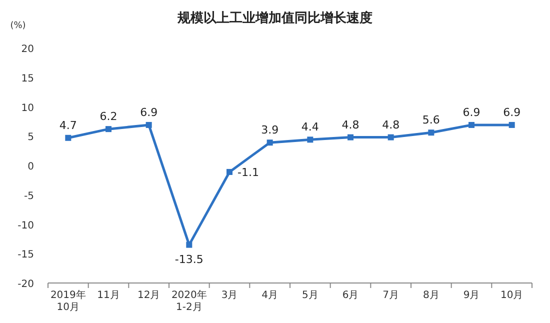  What do you see at coordinates (431, 295) in the screenshot?
I see `x-tick-label: 8月` at bounding box center [431, 295].